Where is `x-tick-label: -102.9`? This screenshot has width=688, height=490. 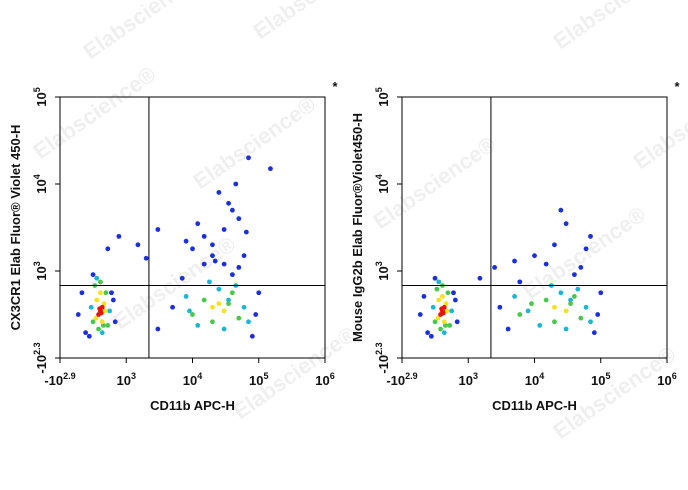
x-tick-label: -102.9 is located at coordinates (401, 379).